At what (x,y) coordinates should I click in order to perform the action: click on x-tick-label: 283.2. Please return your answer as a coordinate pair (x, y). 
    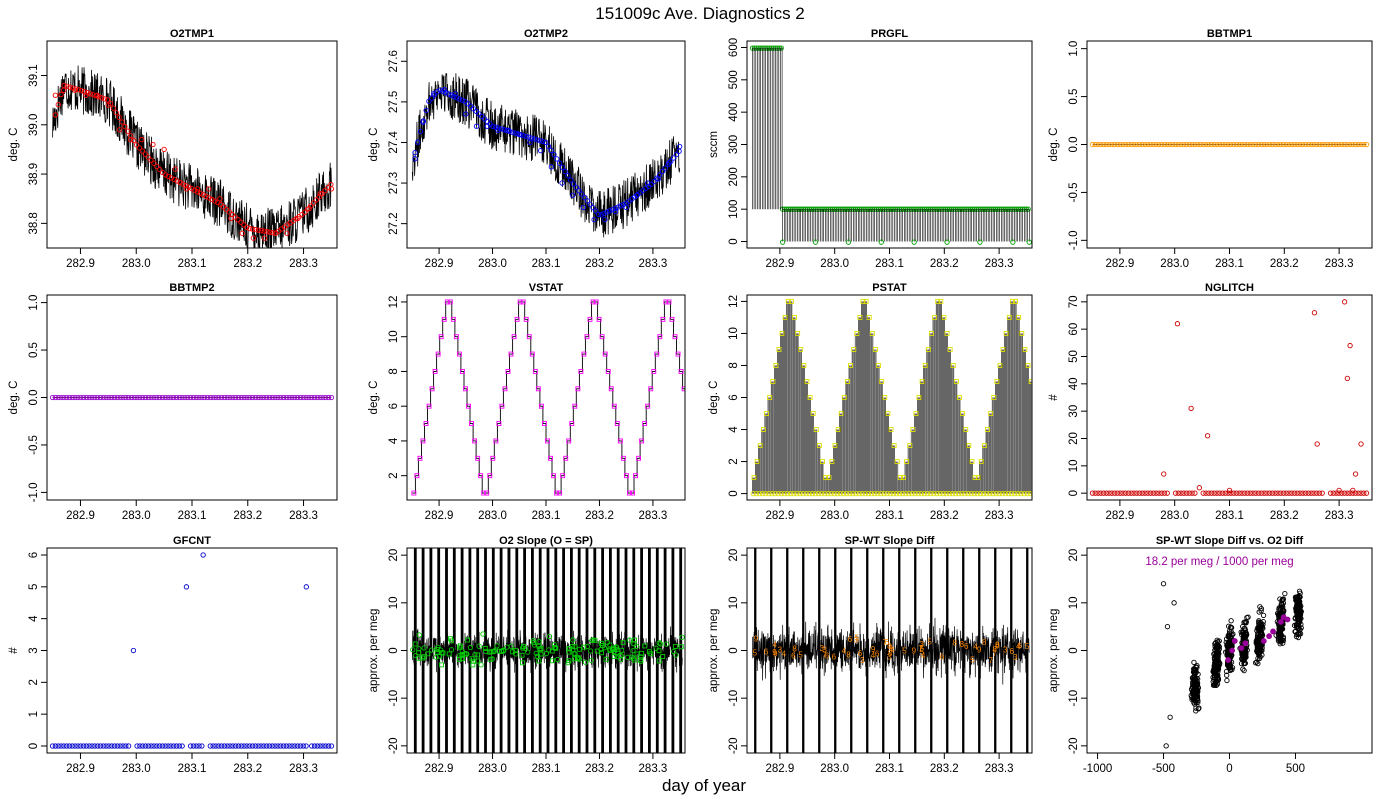
    Looking at the image, I should click on (1284, 516).